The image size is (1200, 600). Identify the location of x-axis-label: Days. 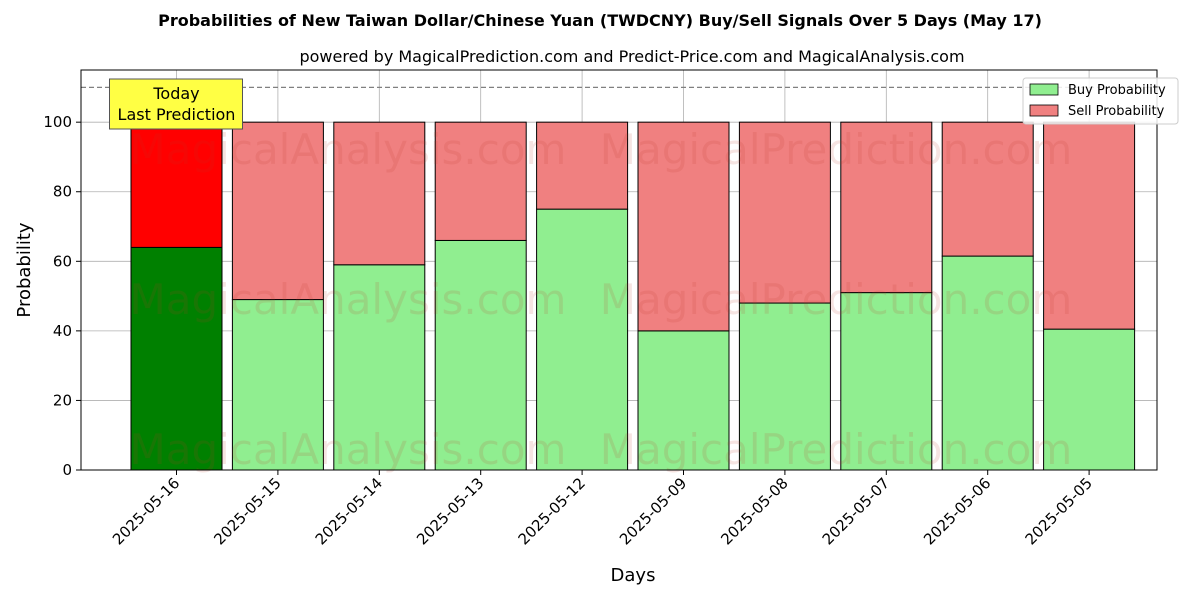
(633, 575).